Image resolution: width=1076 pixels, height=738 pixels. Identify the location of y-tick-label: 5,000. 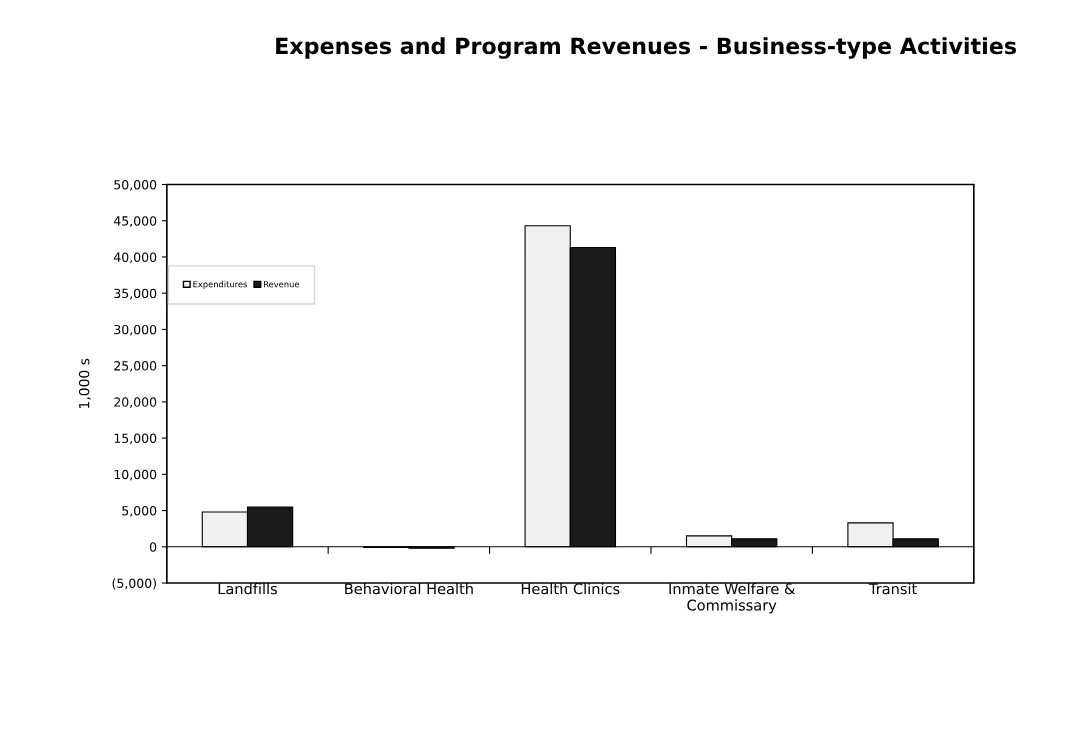
(139, 511).